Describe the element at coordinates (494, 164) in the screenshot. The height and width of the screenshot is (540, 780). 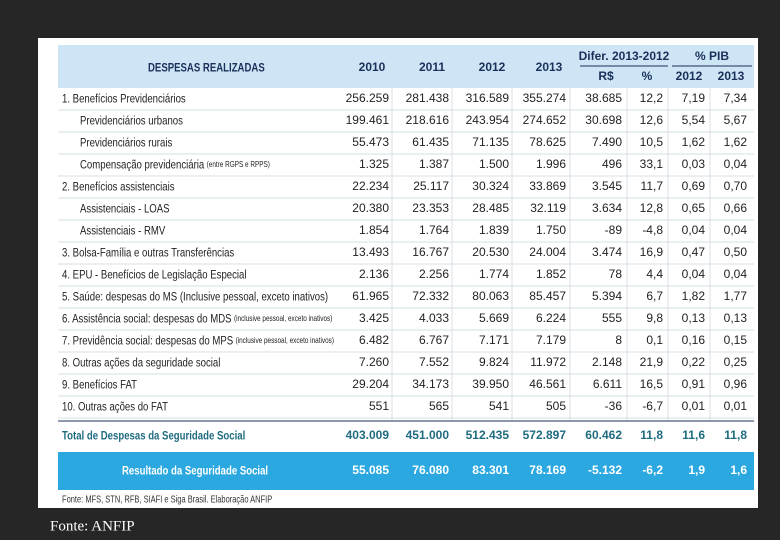
I see `cell: 1.500` at that location.